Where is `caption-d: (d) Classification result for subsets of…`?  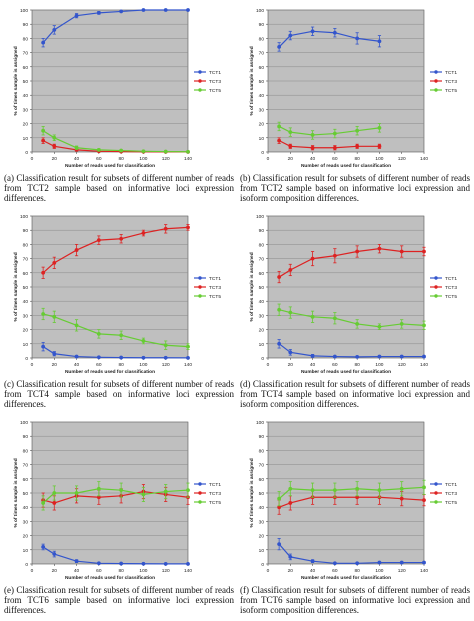
caption-d: (d) Classification result for subsets of… is located at coordinates (355, 394).